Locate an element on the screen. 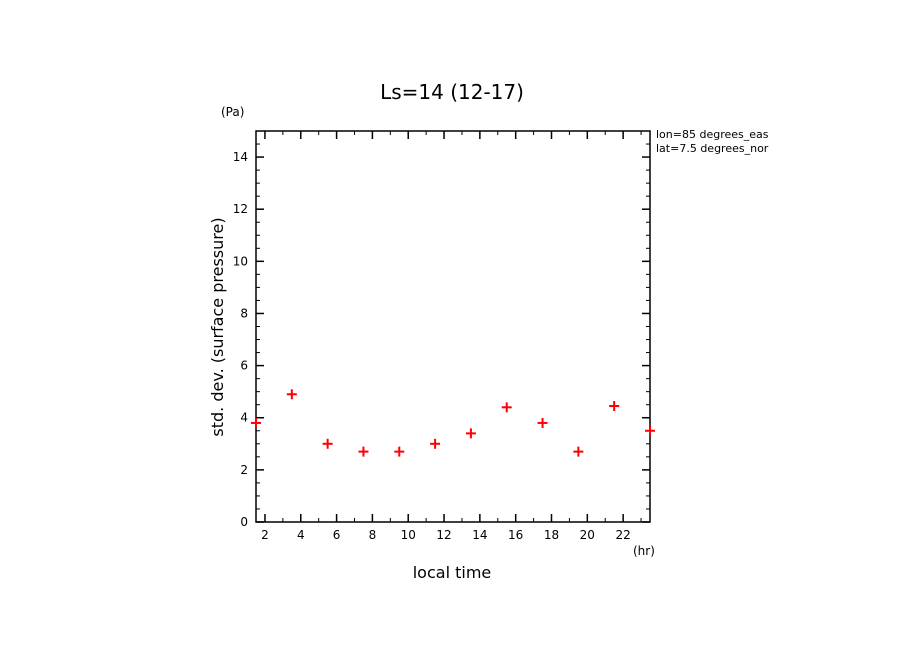  annotation-lat: lat=7.5 degrees_nor is located at coordinates (712, 148).